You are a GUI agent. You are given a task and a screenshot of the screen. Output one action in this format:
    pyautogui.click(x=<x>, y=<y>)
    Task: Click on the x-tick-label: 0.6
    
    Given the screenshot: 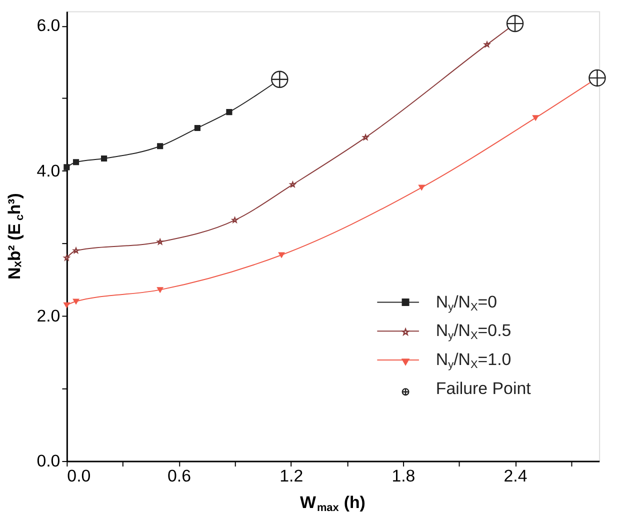 What is the action you would take?
    pyautogui.click(x=180, y=476)
    